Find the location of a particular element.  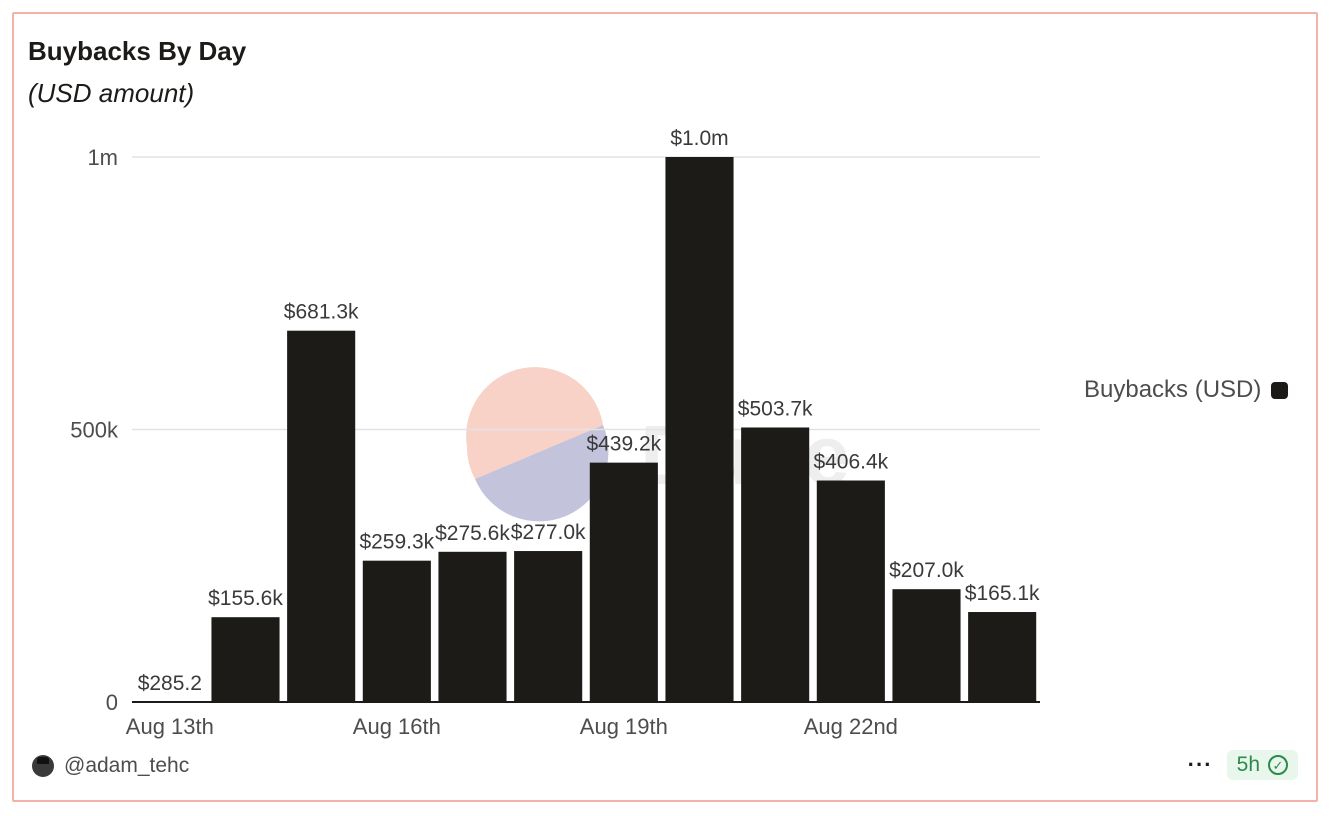

x-tick-label: Aug 19th is located at coordinates (624, 726).